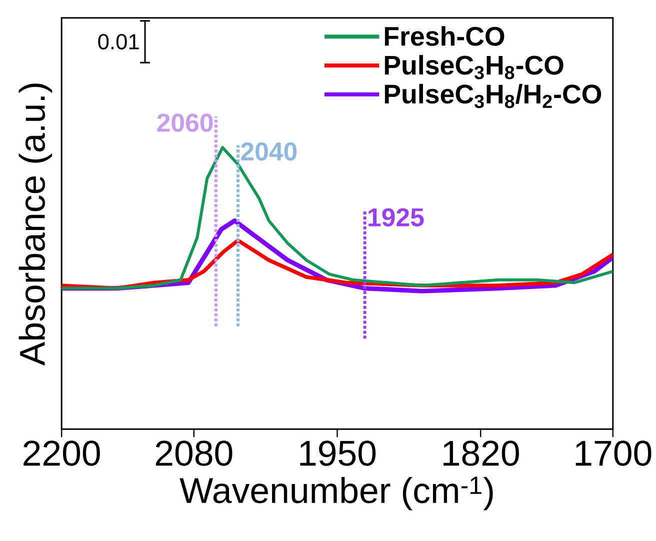 This screenshot has height=541, width=656. I want to click on text: PulseC$_{3}$H$_{8}$/H$_{2}$-CO, so click(493, 96).